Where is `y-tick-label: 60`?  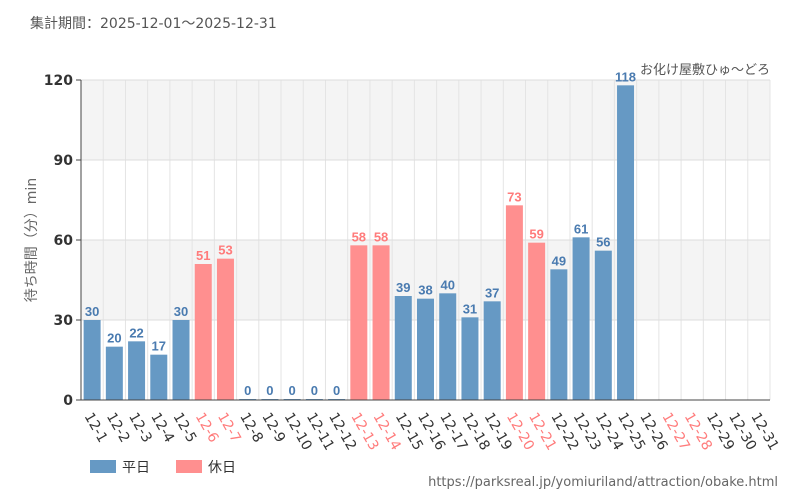
y-tick-label: 60 is located at coordinates (64, 241).